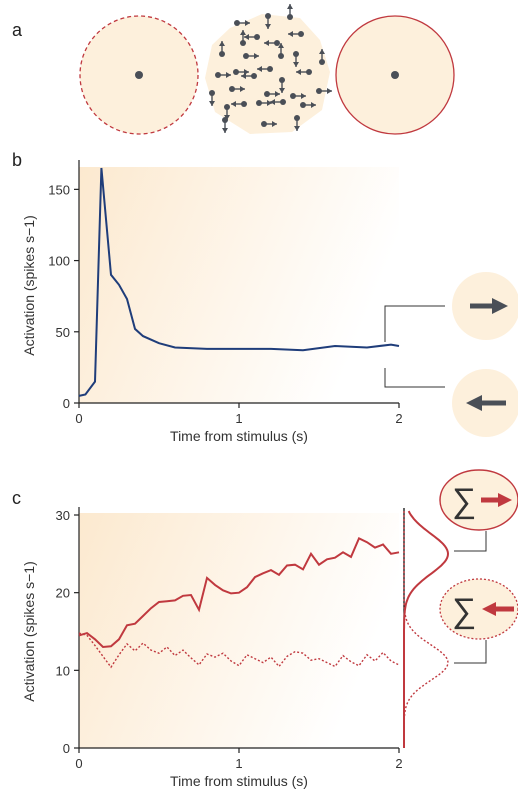 Image resolution: width=518 pixels, height=803 pixels. Describe the element at coordinates (59, 189) in the screenshot. I see `y-tick-label: 150` at that location.